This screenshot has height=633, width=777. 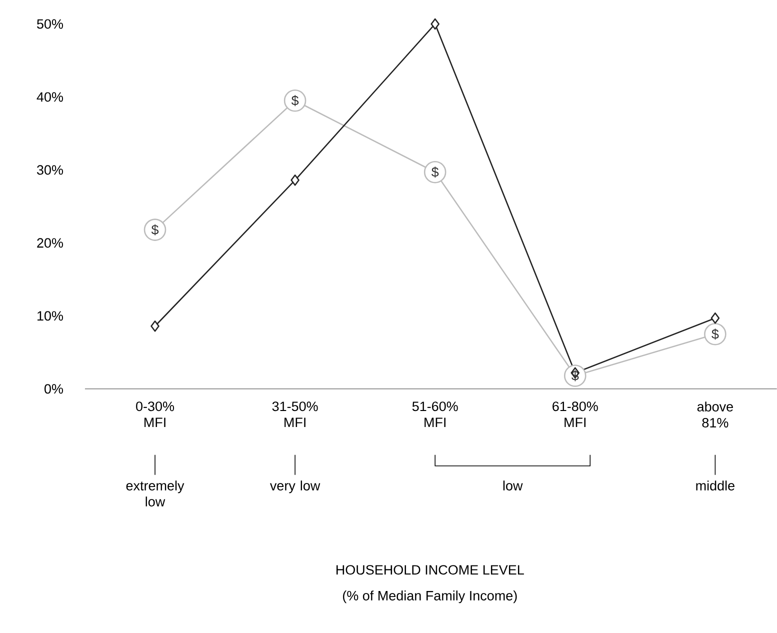 I want to click on legend-label: $, so click(x=155, y=230).